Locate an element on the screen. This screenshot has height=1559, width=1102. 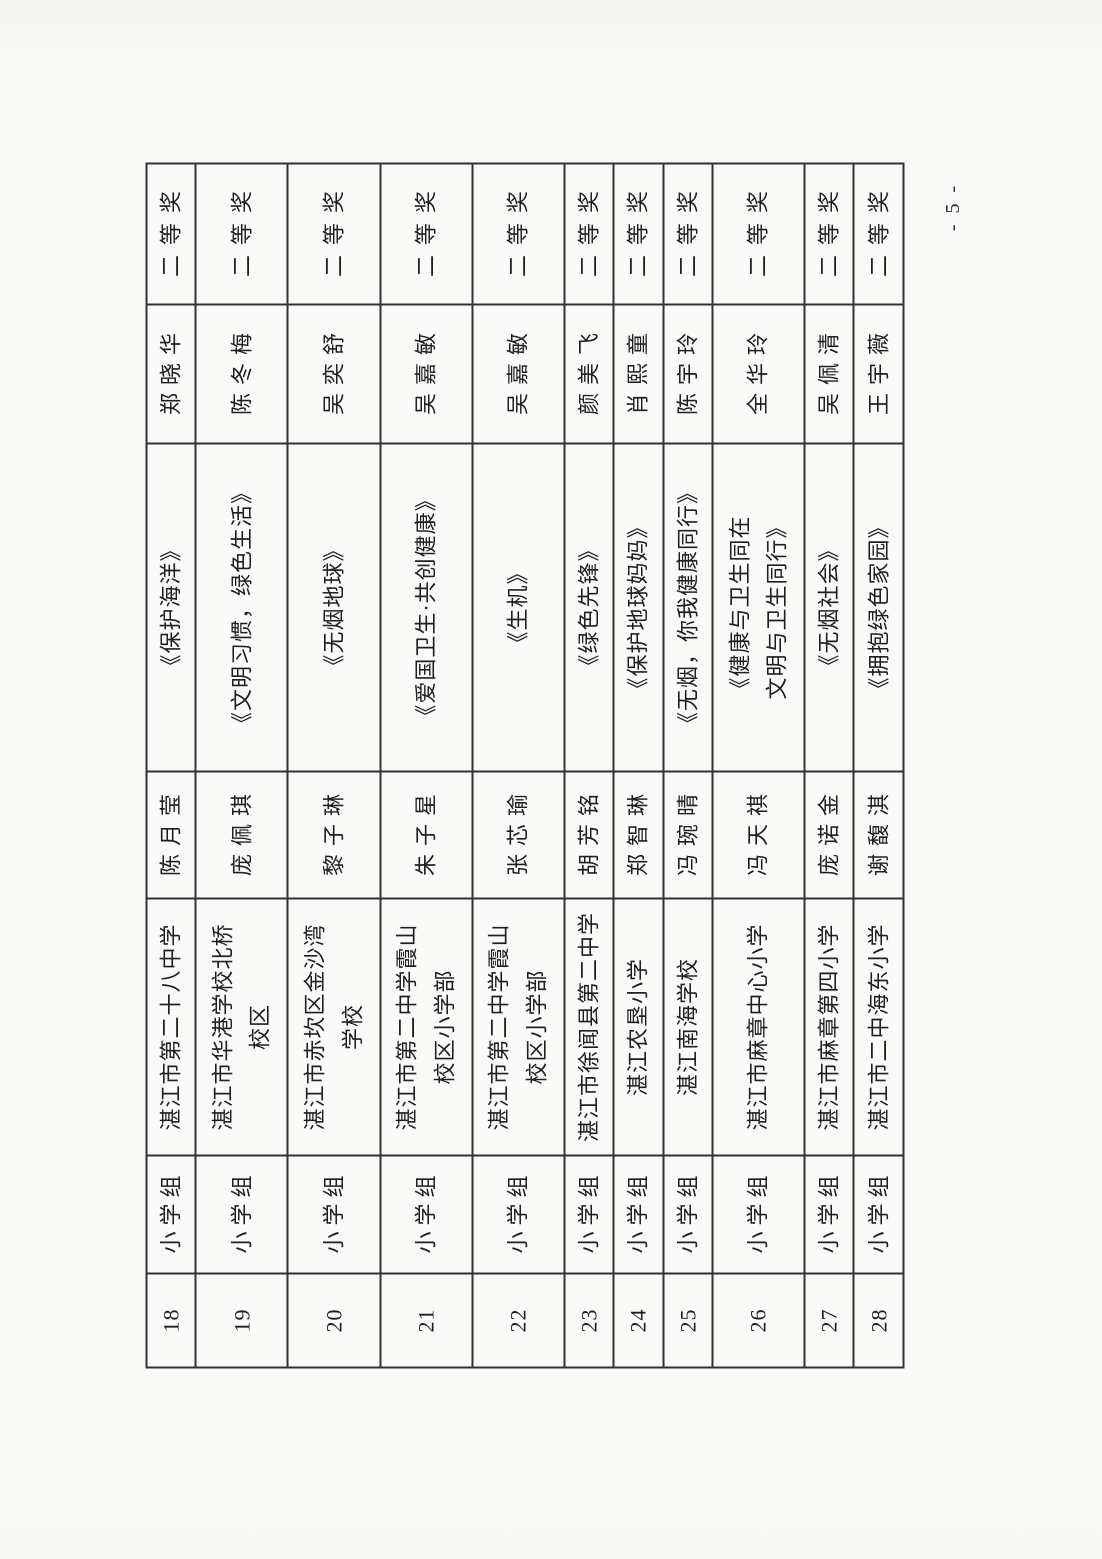
cell-author: 陈月莹 is located at coordinates (171, 835).